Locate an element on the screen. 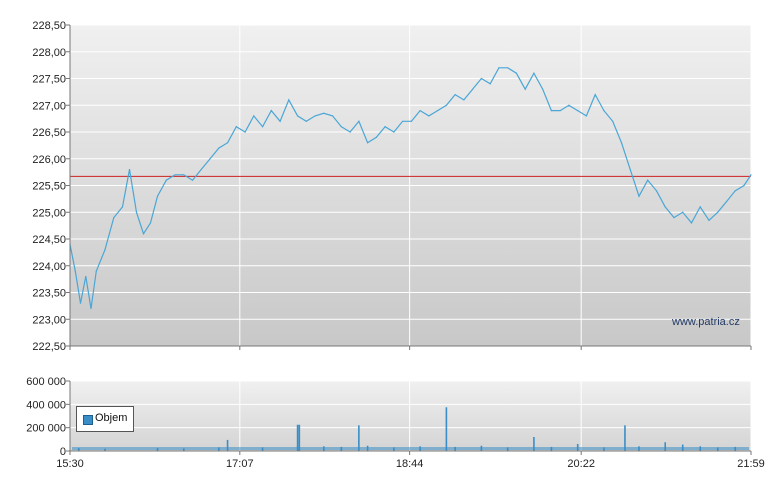 This screenshot has width=780, height=490. price-y-tick-label: 226,50 is located at coordinates (49, 133).